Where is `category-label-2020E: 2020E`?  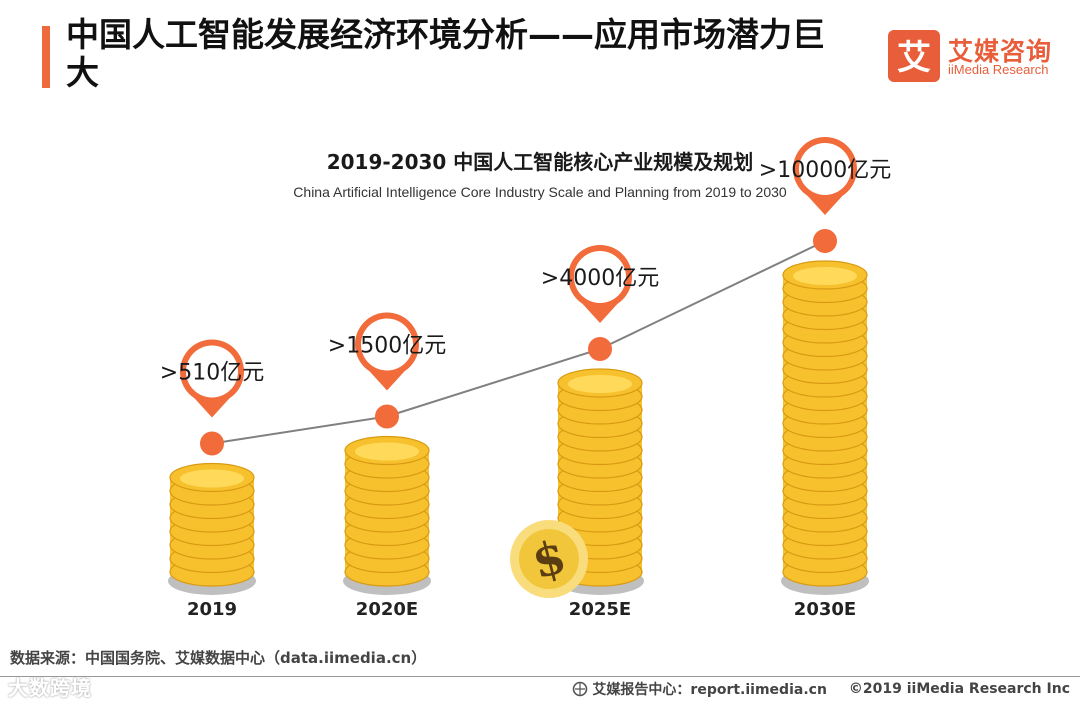
category-label-2020E: 2020E is located at coordinates (387, 609).